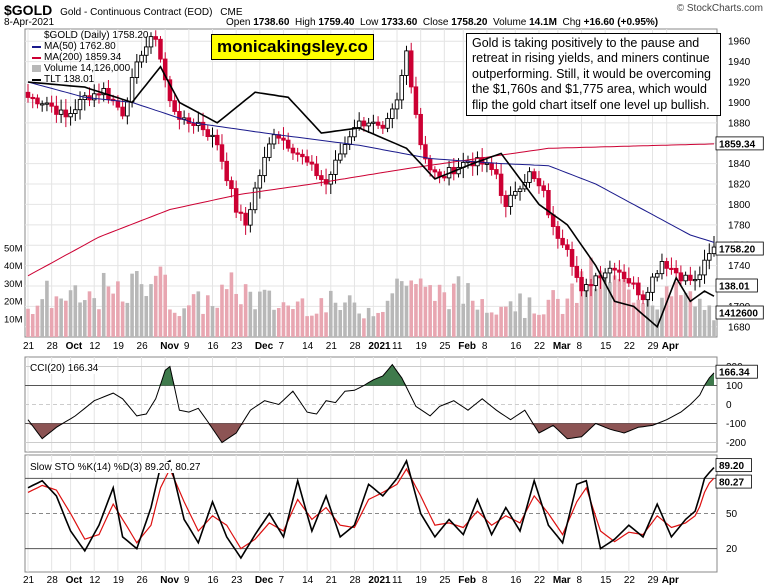  Describe the element at coordinates (739, 205) in the screenshot. I see `price-tick-label: 1800` at that location.